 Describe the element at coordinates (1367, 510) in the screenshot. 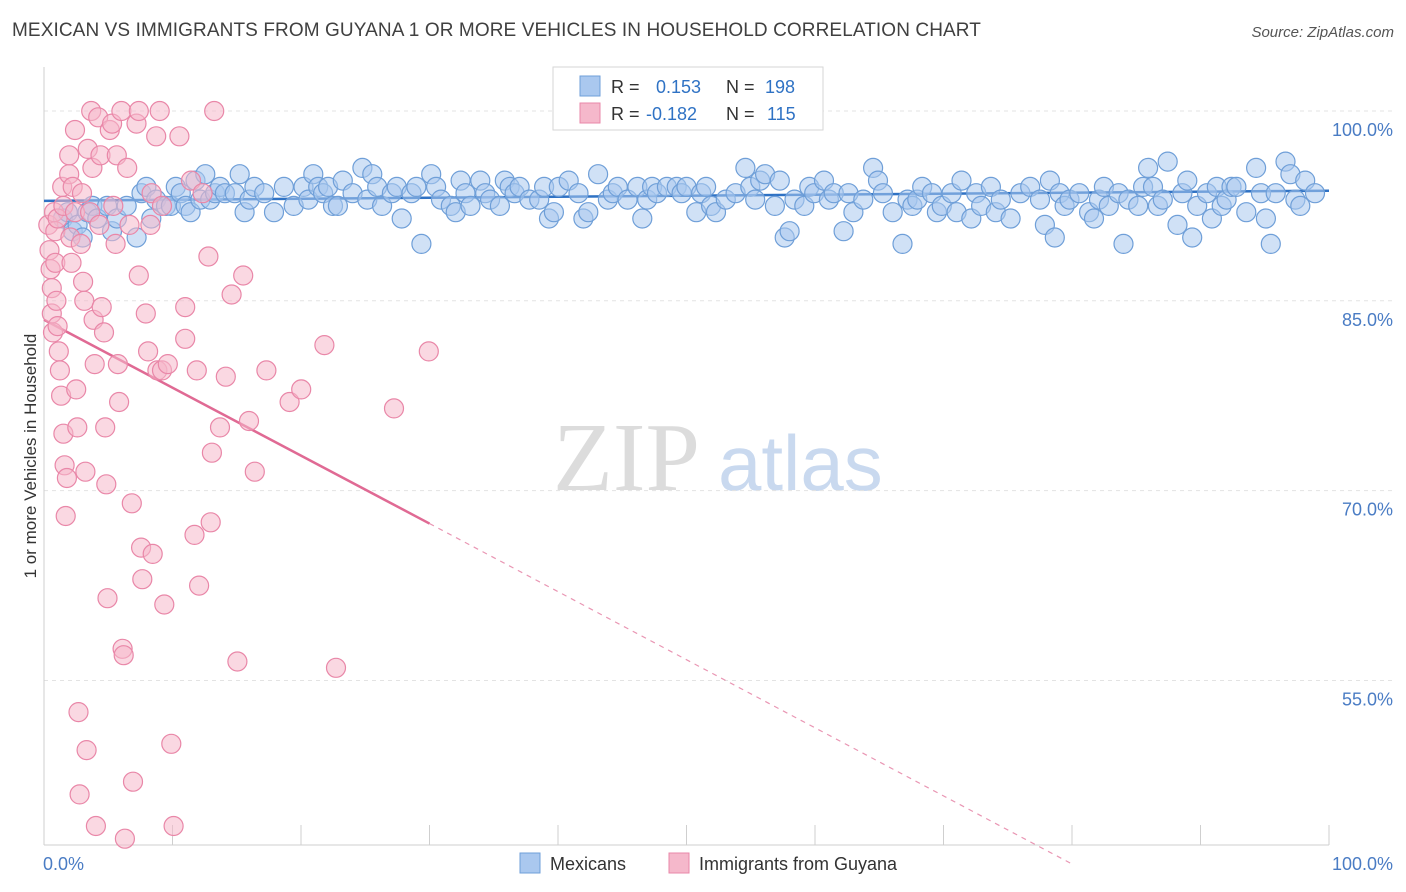

I see `y-tick-label: 70.0%` at that location.